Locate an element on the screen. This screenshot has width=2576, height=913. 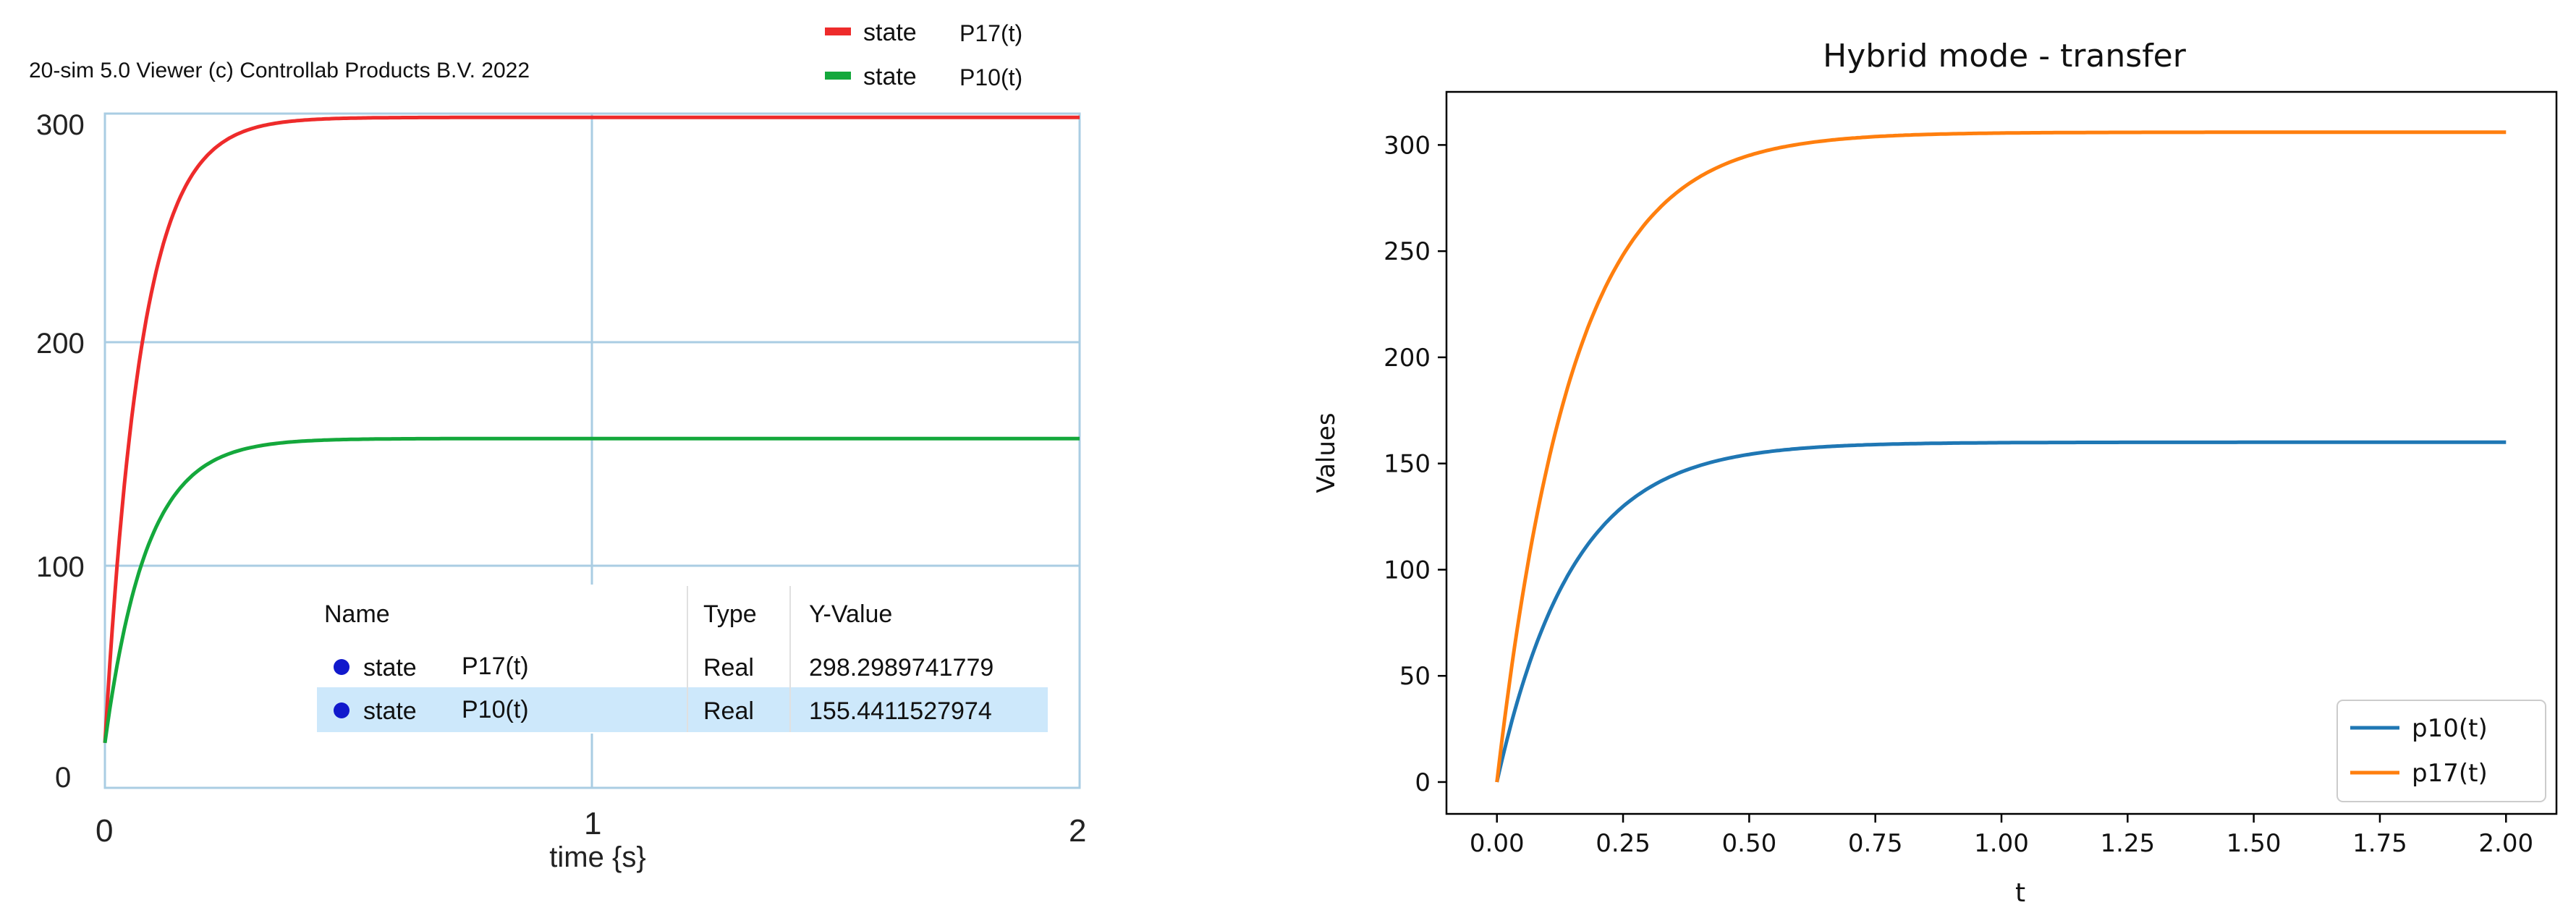
legend-swatch-p17 is located at coordinates (838, 31).